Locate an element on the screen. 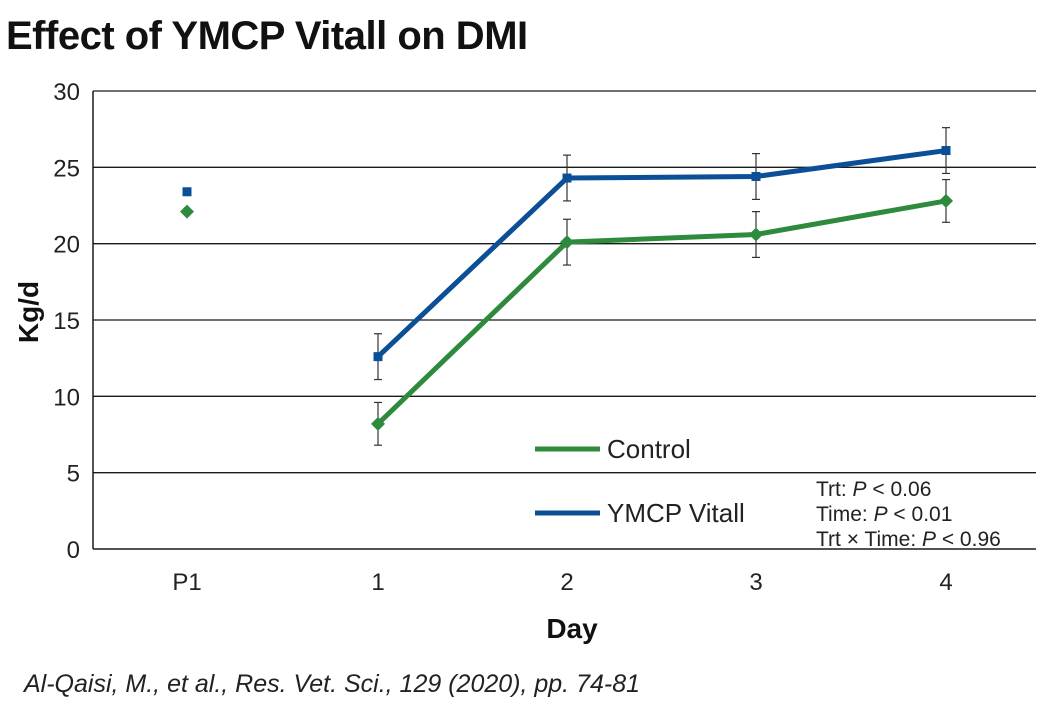 The width and height of the screenshot is (1050, 726). y-tick-label: 15 is located at coordinates (66, 321).